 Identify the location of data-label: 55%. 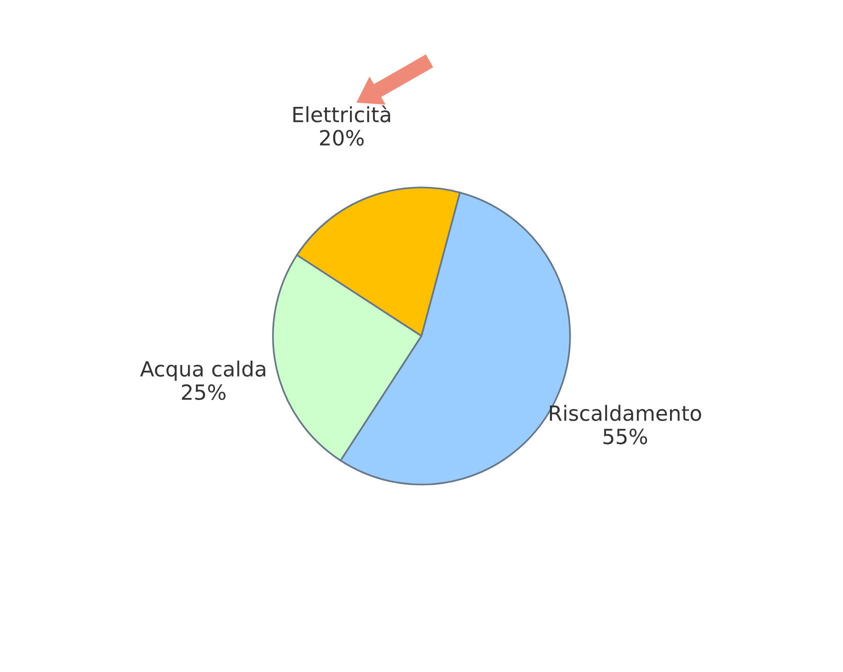
(626, 436).